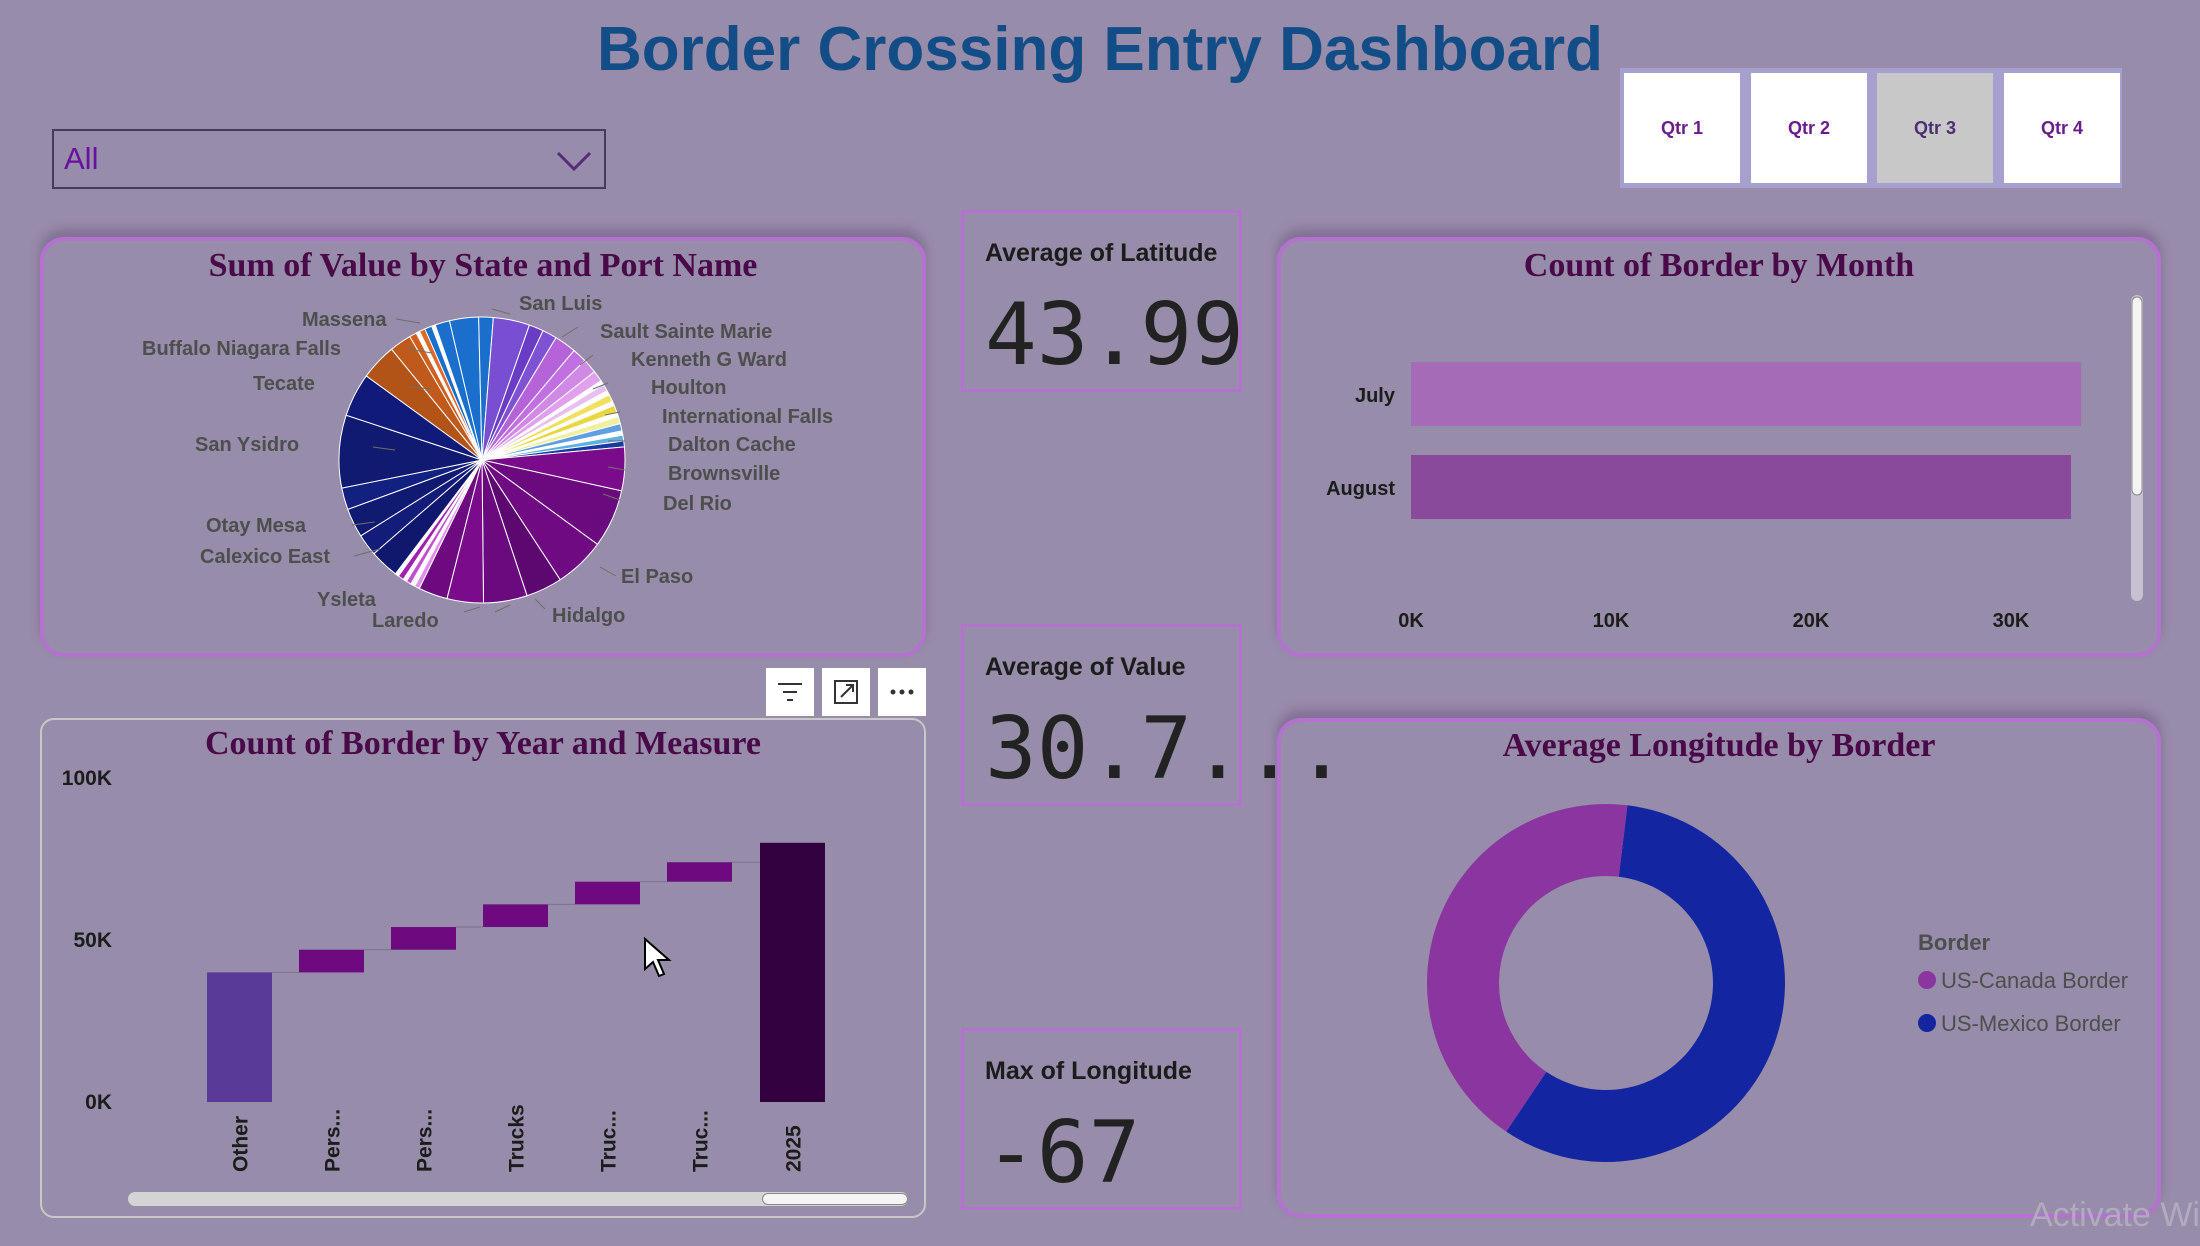 This screenshot has height=1246, width=2200. Describe the element at coordinates (1871, 128) in the screenshot. I see `quarter-slicer: Qtr 1 Qtr 2 Qtr 3 Qtr 4` at that location.